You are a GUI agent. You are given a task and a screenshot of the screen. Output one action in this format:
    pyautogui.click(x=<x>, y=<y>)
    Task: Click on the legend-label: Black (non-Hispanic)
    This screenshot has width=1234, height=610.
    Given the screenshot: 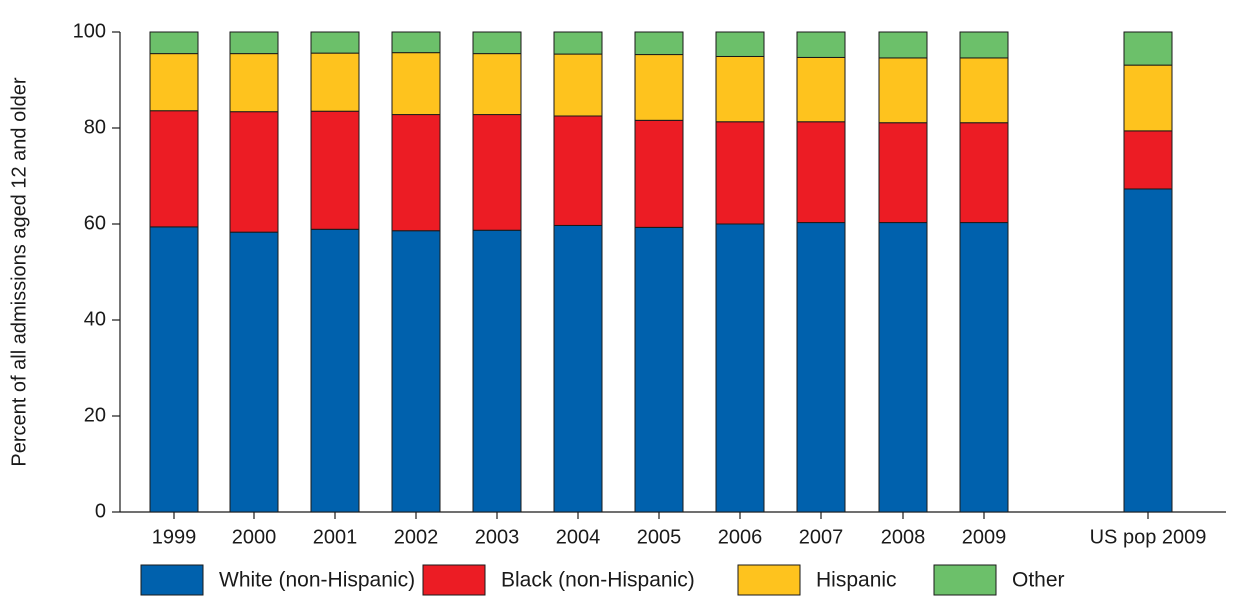 What is the action you would take?
    pyautogui.click(x=598, y=580)
    